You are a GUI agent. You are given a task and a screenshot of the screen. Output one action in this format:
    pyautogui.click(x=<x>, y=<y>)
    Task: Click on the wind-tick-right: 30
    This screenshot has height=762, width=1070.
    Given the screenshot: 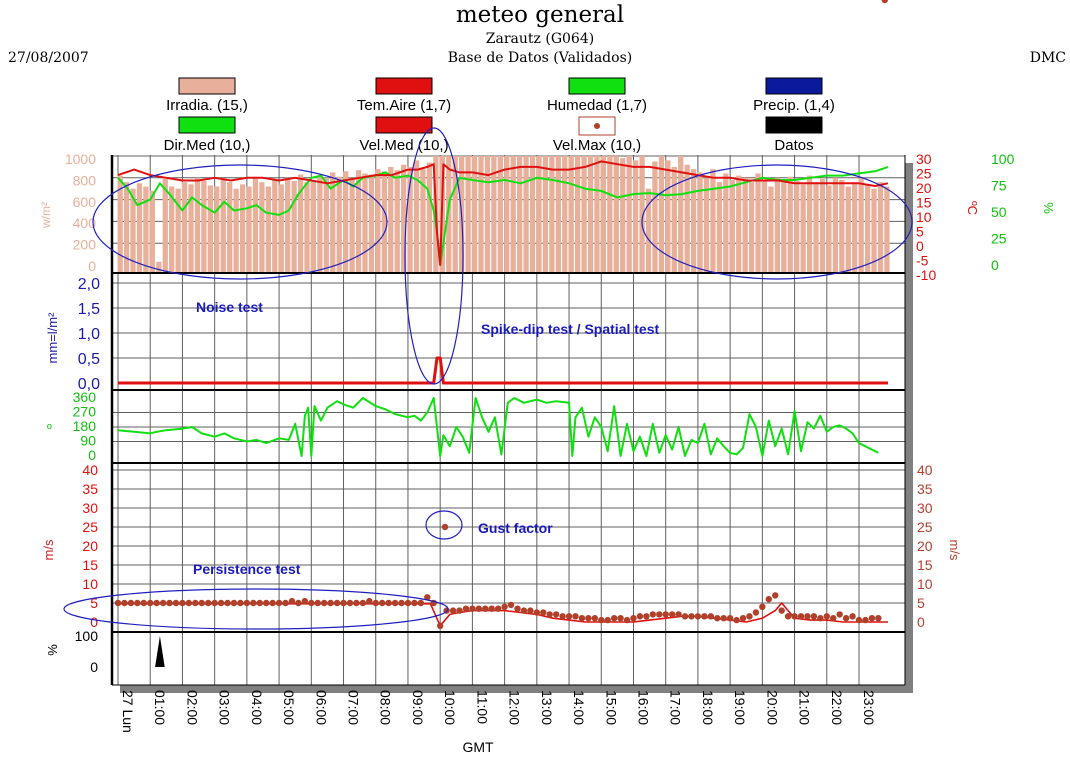 What is the action you would take?
    pyautogui.click(x=925, y=508)
    